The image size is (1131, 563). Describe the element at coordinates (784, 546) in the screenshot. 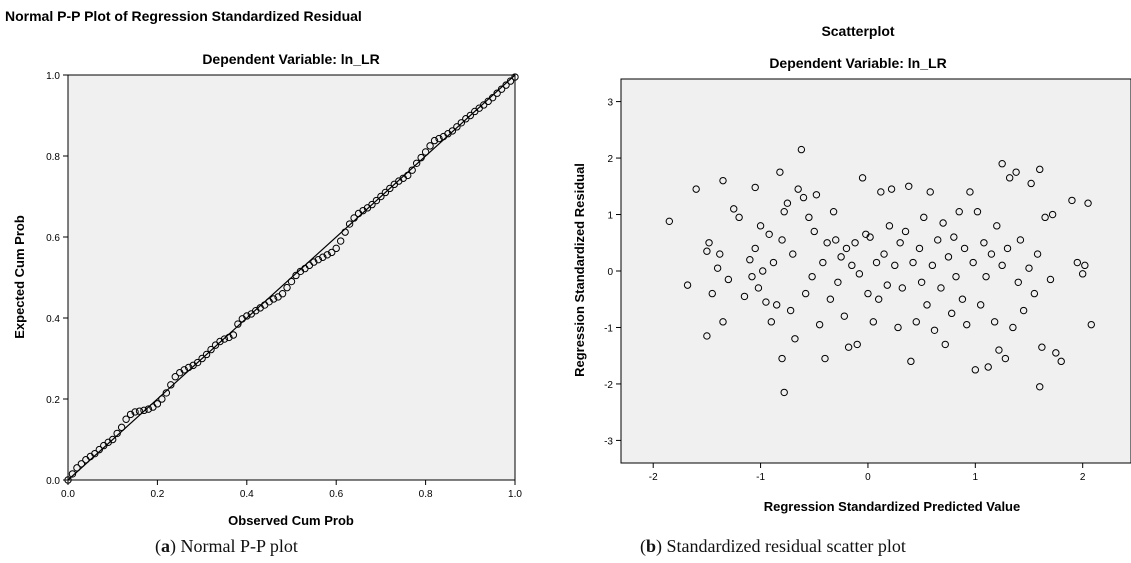

I see `caption-b-text: Standardized residual scatter plot` at that location.